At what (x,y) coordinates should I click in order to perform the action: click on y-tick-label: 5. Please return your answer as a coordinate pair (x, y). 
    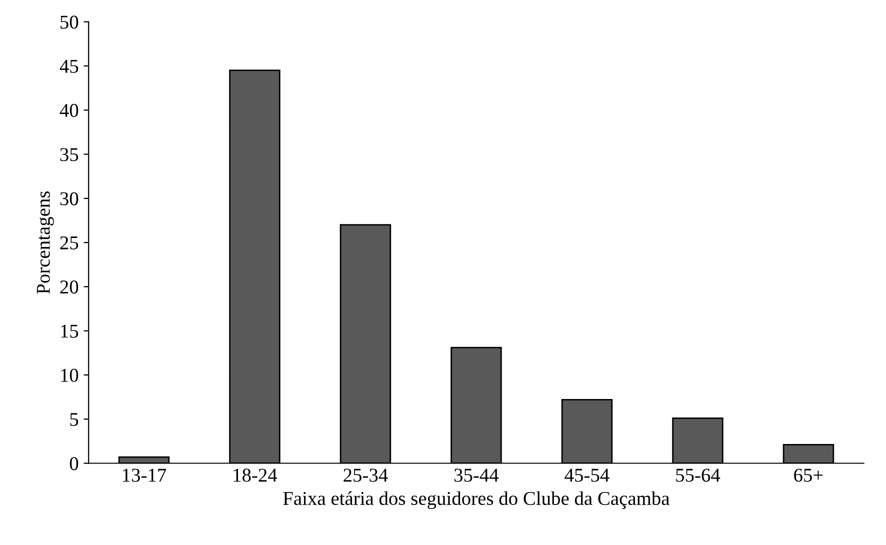
    Looking at the image, I should click on (74, 419).